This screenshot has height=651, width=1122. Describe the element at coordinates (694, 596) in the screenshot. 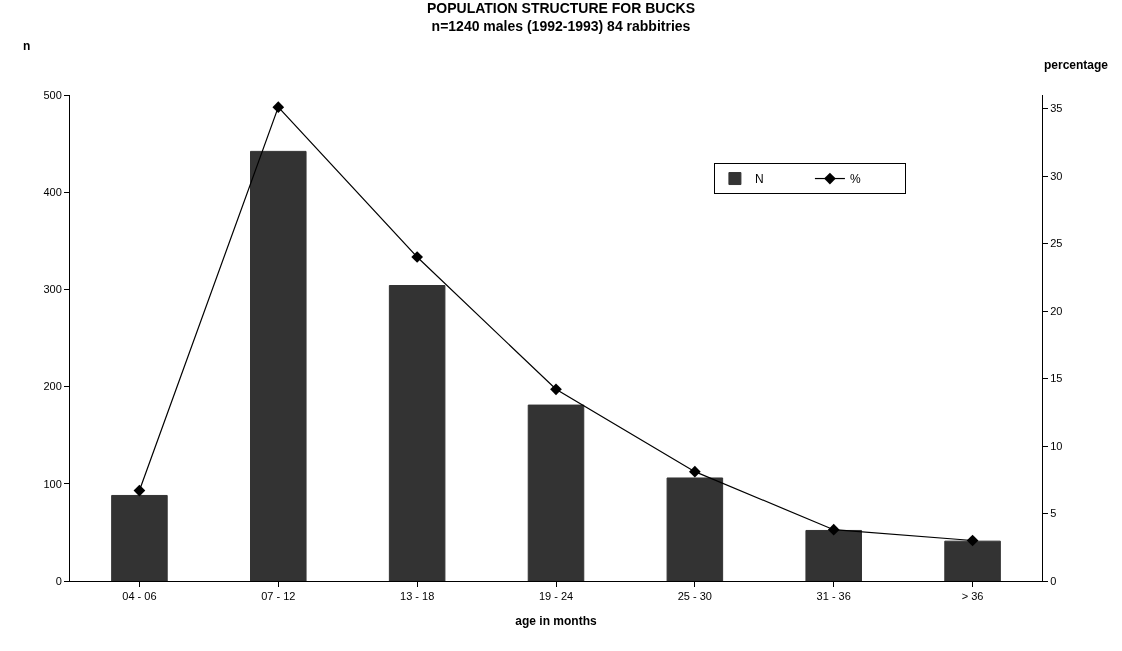

I see `x-tick-label: 25 - 30` at that location.